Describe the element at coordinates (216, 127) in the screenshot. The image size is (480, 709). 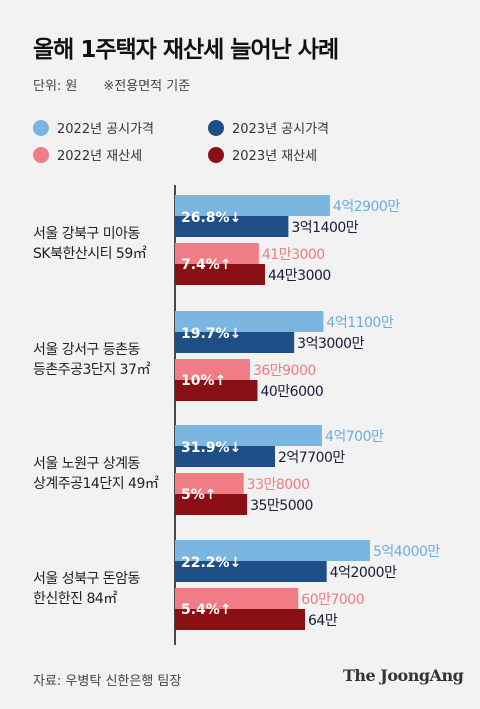
I see `legend-swatch-pub2023` at that location.